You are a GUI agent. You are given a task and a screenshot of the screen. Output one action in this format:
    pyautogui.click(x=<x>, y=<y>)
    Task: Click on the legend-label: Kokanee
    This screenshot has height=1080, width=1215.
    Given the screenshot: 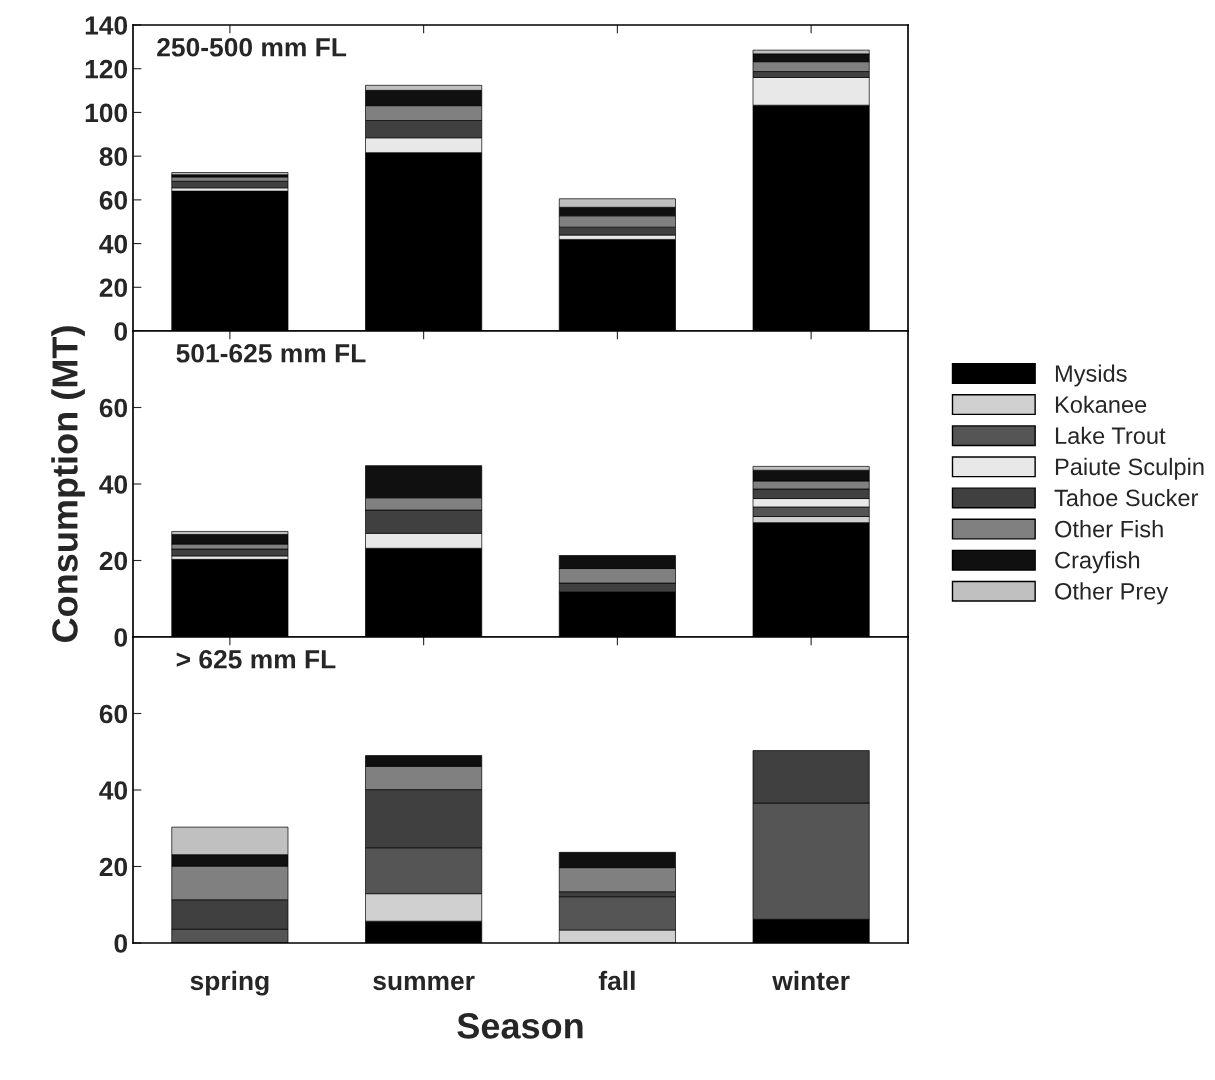 What is the action you would take?
    pyautogui.click(x=1101, y=404)
    